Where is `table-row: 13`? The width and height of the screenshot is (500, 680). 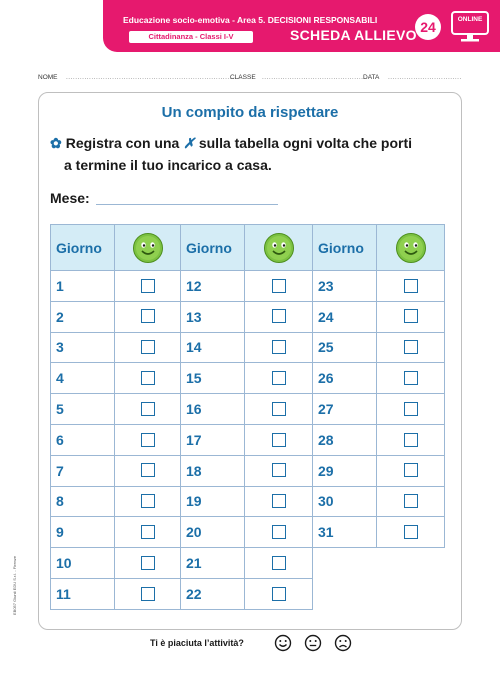
table-row: 13 is located at coordinates (246, 316).